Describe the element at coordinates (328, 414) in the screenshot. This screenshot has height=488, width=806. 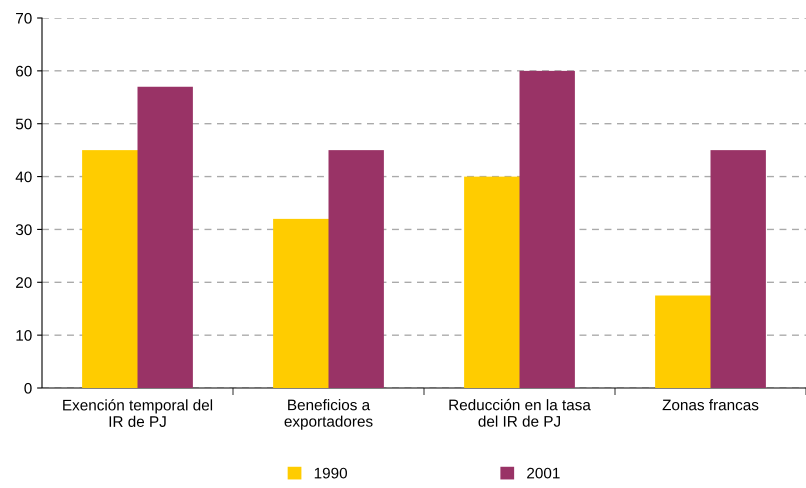
I see `x-tick-label: Beneficios a exportadores` at that location.